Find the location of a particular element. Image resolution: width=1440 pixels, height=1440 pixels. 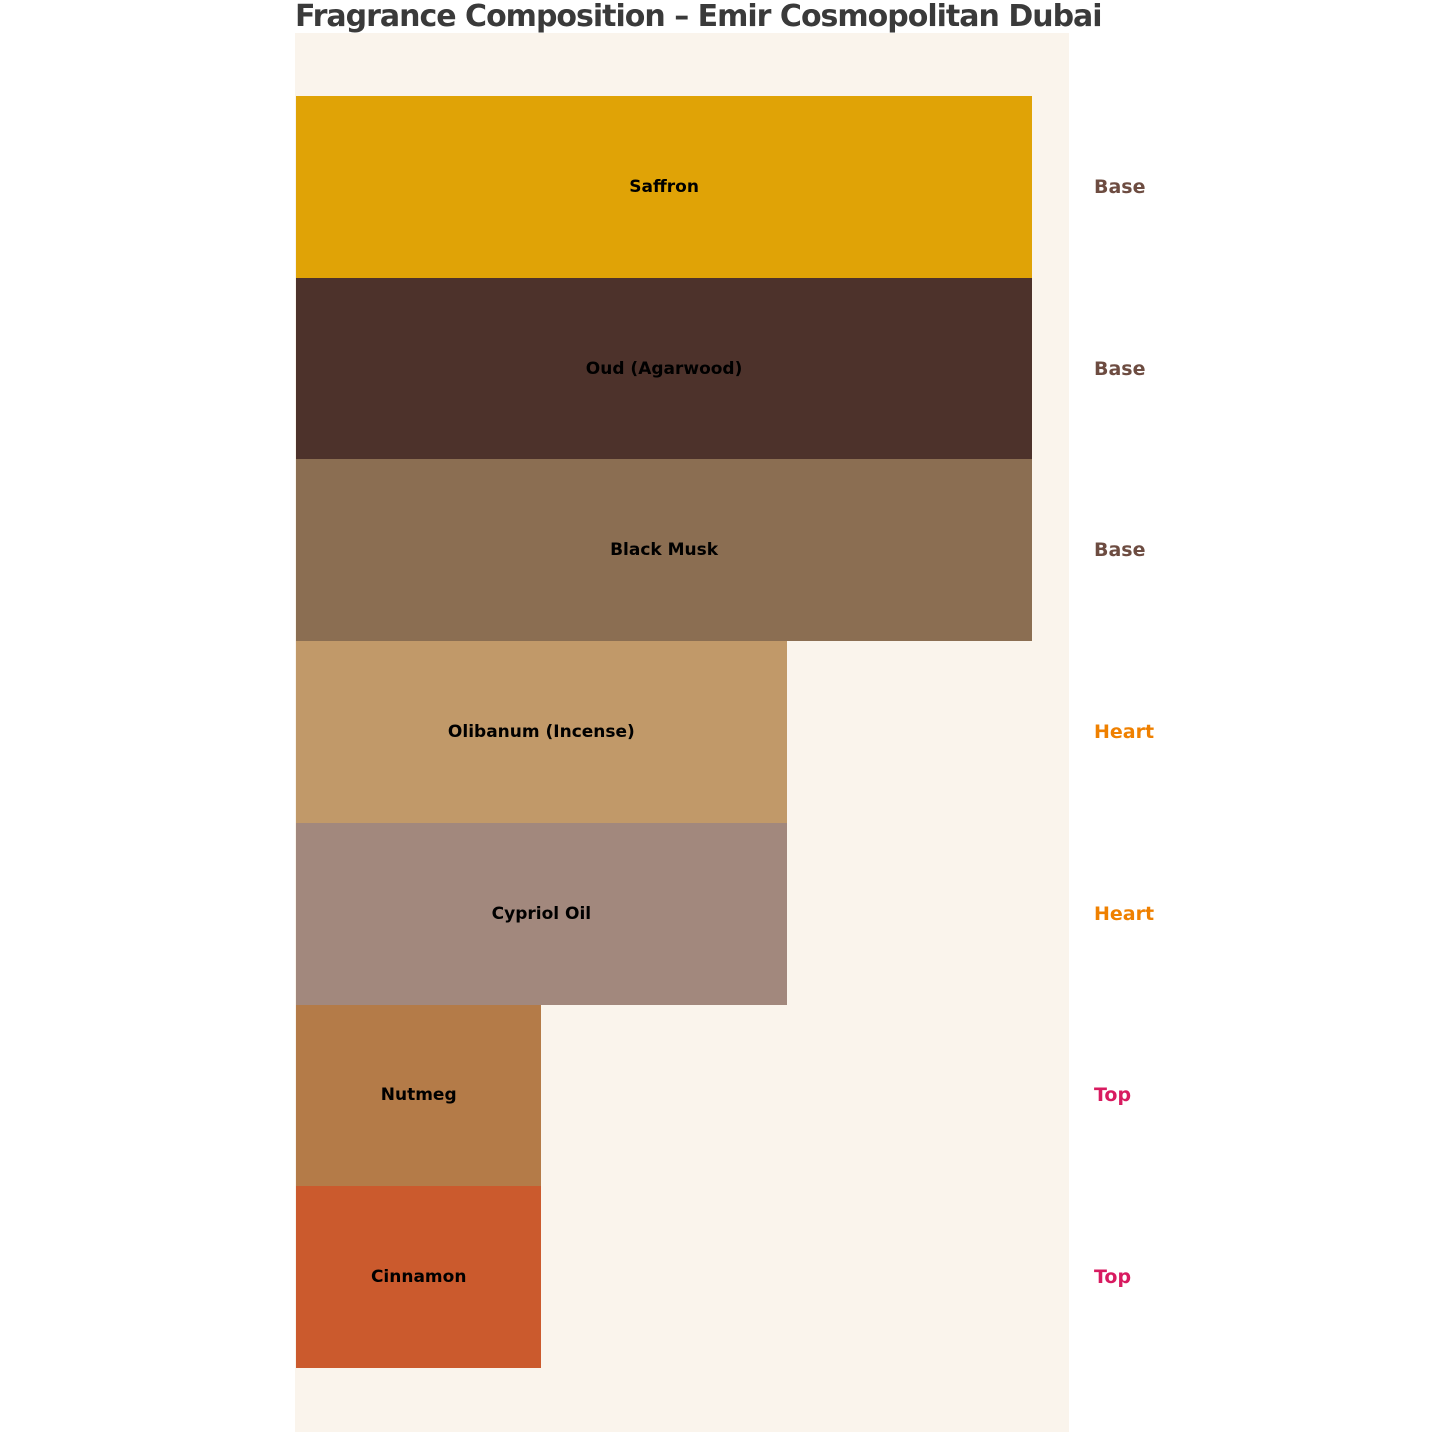

bar-row: Nutmeg Top is located at coordinates (713, 1095).